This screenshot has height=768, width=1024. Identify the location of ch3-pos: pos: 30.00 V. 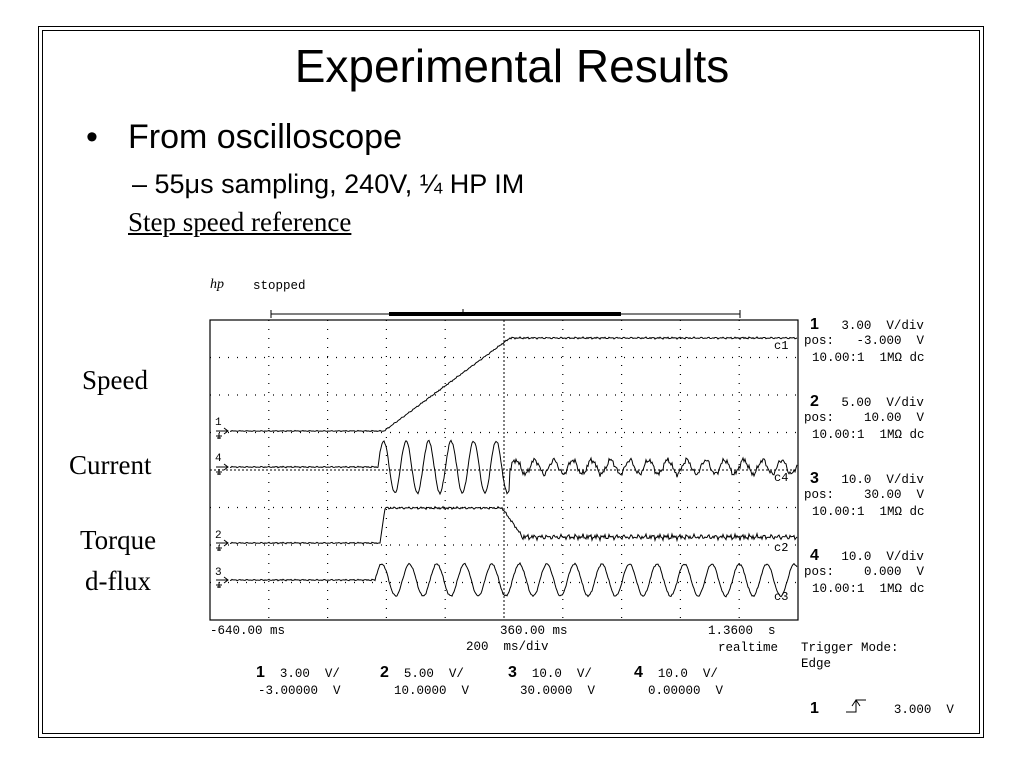
(864, 495).